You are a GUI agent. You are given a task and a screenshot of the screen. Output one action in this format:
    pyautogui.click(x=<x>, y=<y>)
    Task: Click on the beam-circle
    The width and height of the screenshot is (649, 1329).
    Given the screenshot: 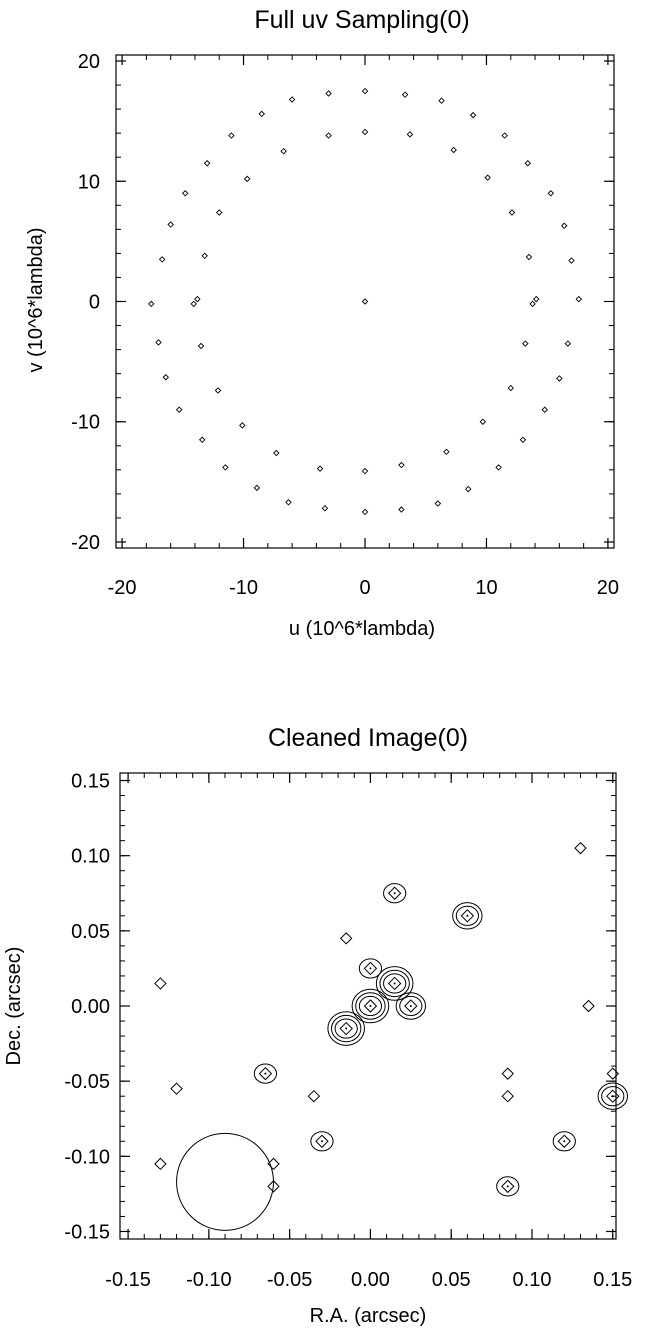 What is the action you would take?
    pyautogui.click(x=225, y=1181)
    